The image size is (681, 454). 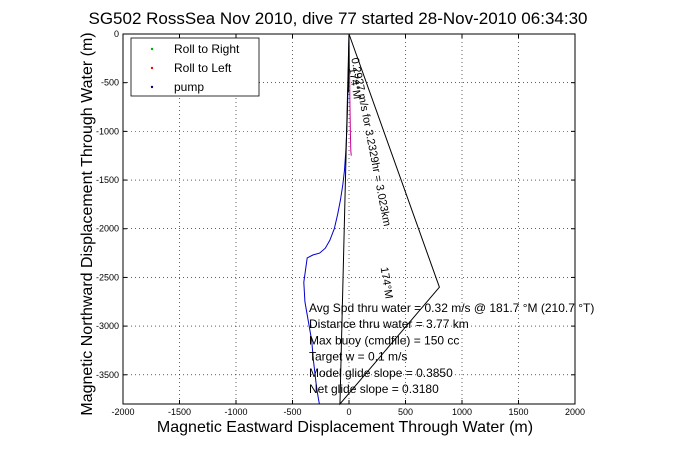 What do you see at coordinates (107, 375) in the screenshot?
I see `y-tick-label: -3500` at bounding box center [107, 375].